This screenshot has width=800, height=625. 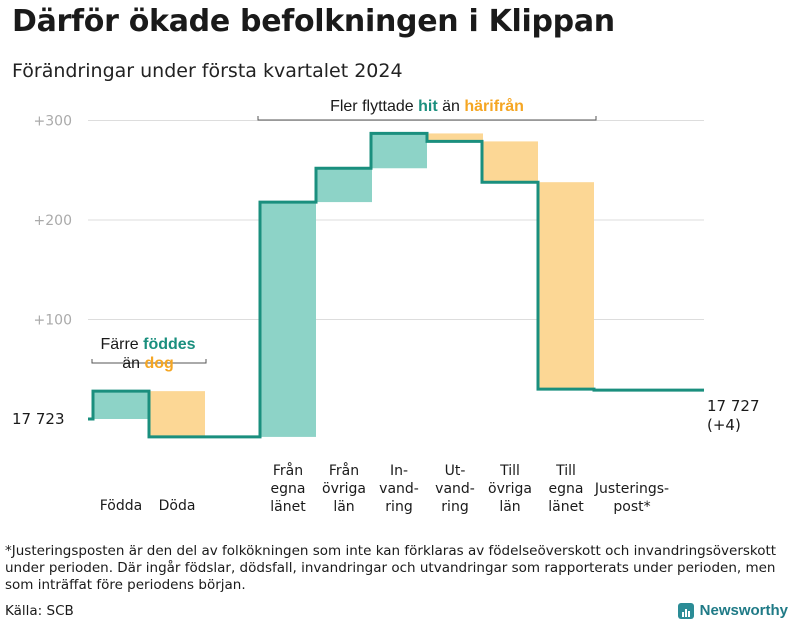 I want to click on chart-title: Därför ökade befolkningen i Klippan, so click(x=313, y=21).